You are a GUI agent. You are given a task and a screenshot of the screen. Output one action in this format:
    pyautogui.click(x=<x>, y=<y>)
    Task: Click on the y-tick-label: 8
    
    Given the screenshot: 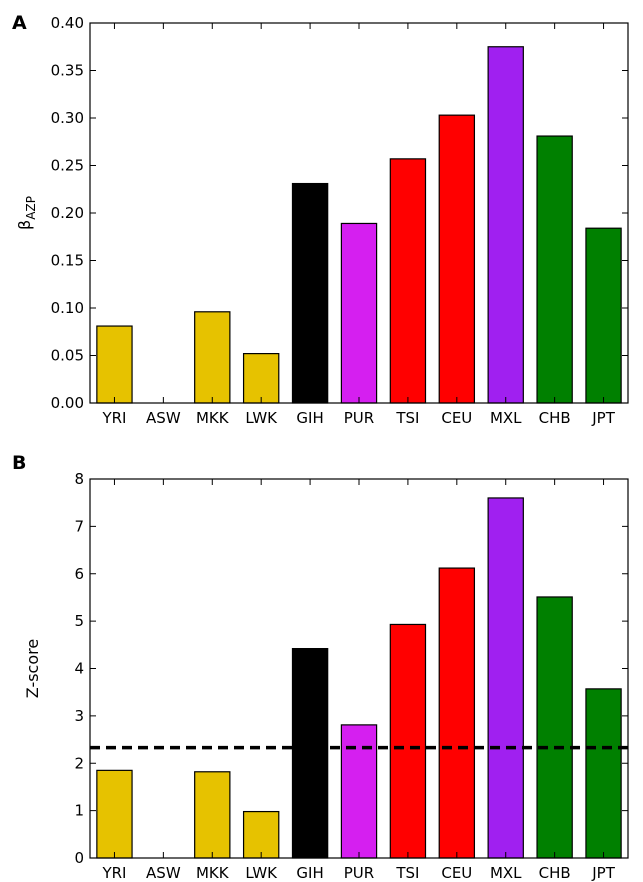 What is the action you would take?
    pyautogui.click(x=79, y=479)
    